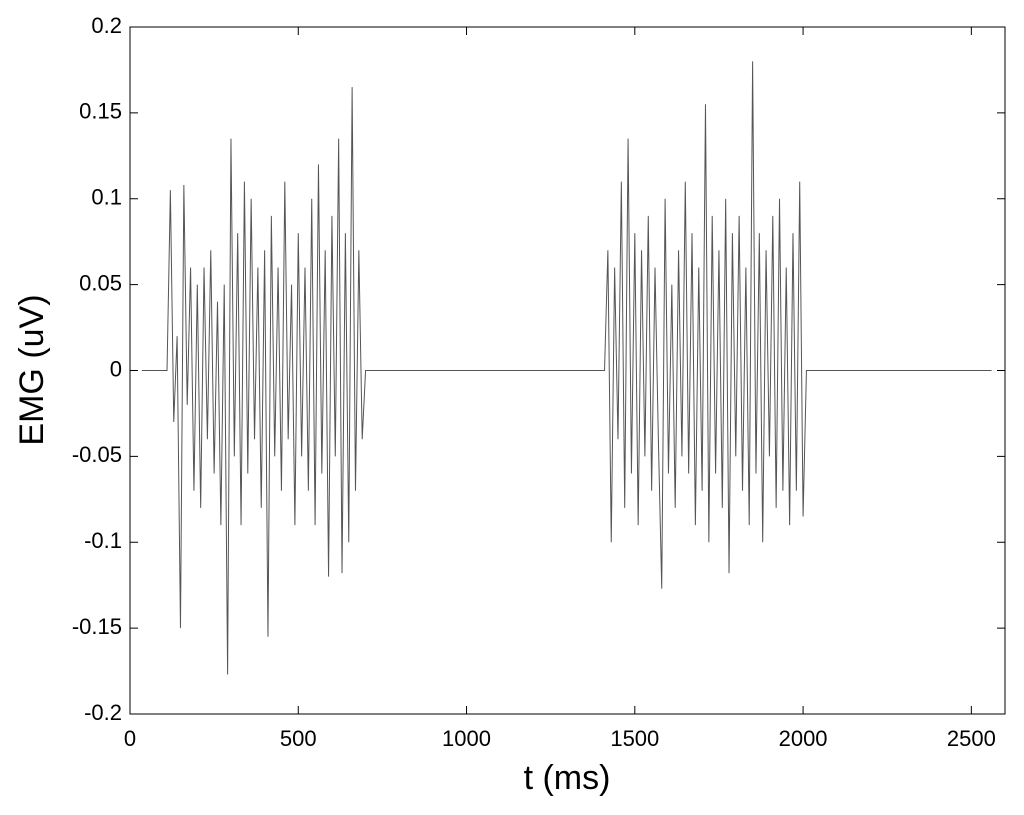  I want to click on y-tick-label: -0.1, so click(103, 540).